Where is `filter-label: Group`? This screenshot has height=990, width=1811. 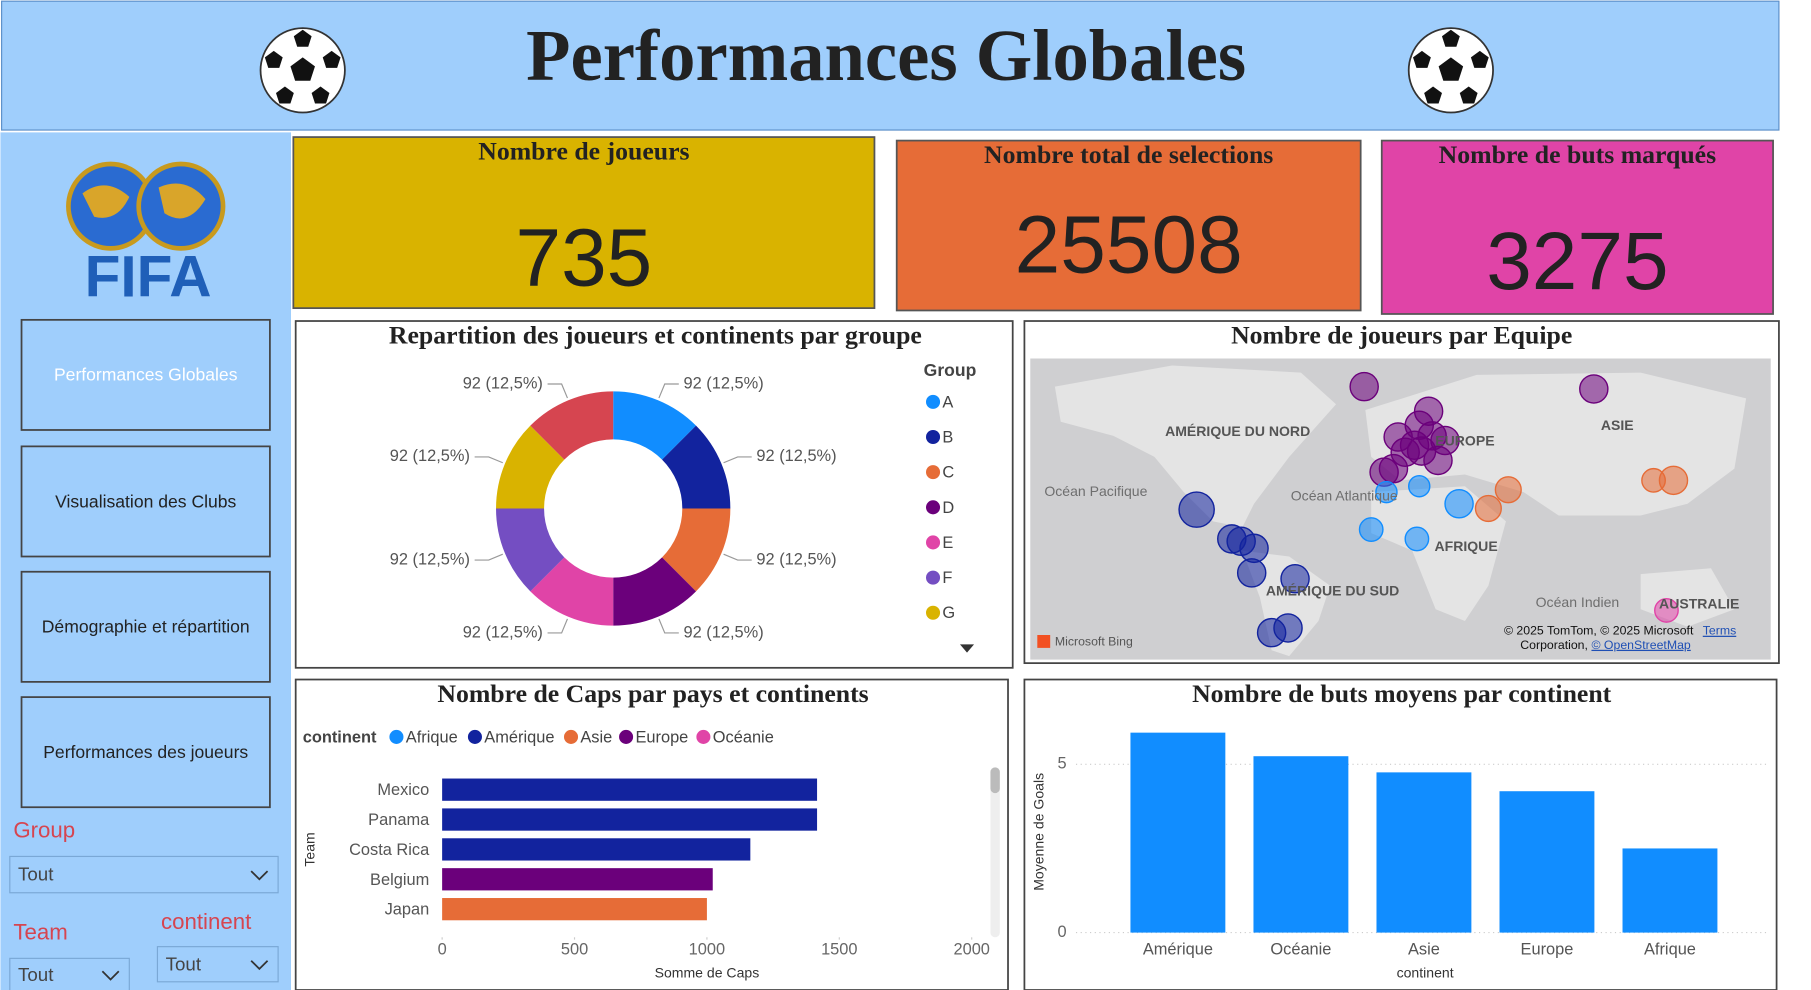
filter-label: Group is located at coordinates (44, 830).